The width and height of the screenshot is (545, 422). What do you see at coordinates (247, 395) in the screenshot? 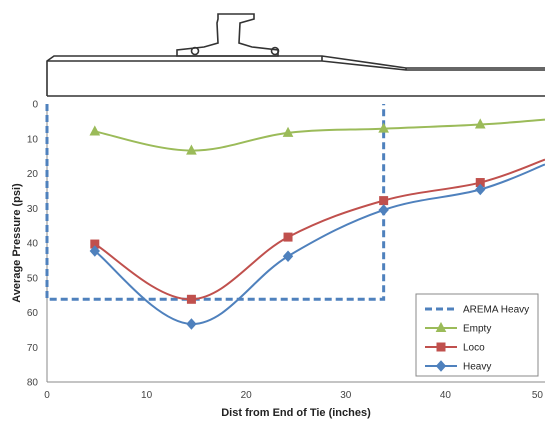
I see `x-tick-label: 20` at bounding box center [247, 395].